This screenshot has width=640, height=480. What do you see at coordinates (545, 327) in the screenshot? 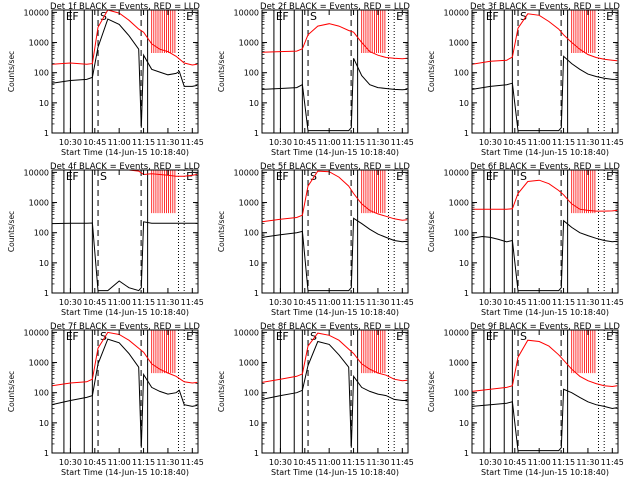
I see `panel-title: Det 9f BLACK = Events, RED = LLD` at bounding box center [545, 327].